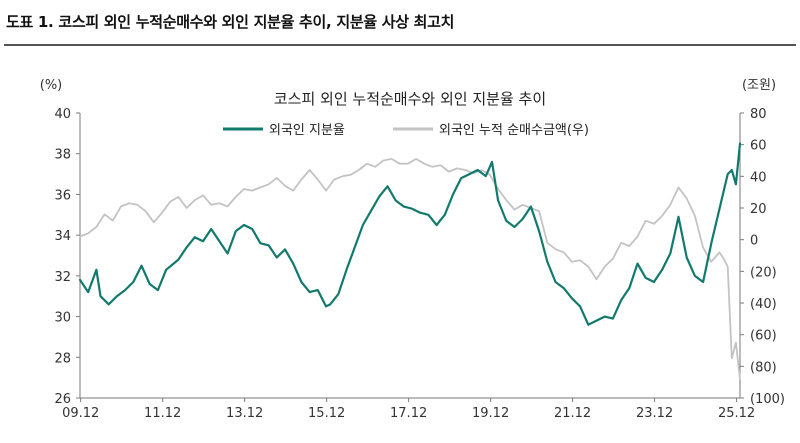 This screenshot has width=800, height=443. Describe the element at coordinates (62, 236) in the screenshot. I see `left-tick-label: 34` at that location.